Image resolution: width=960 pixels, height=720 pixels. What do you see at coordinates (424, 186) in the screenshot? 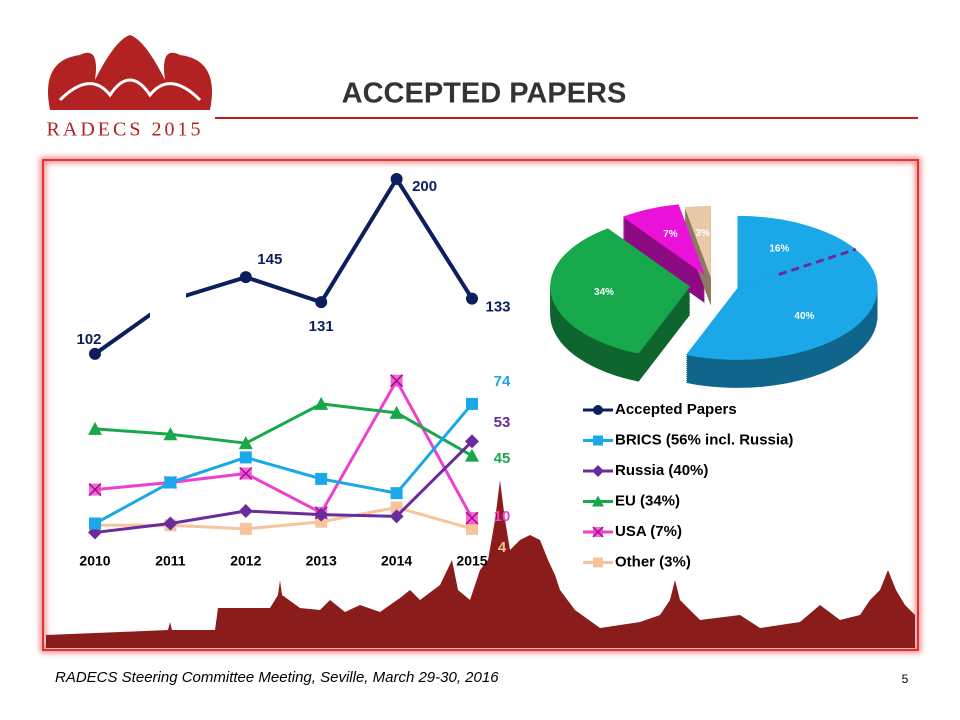
I see `data-label: 200` at bounding box center [424, 186].